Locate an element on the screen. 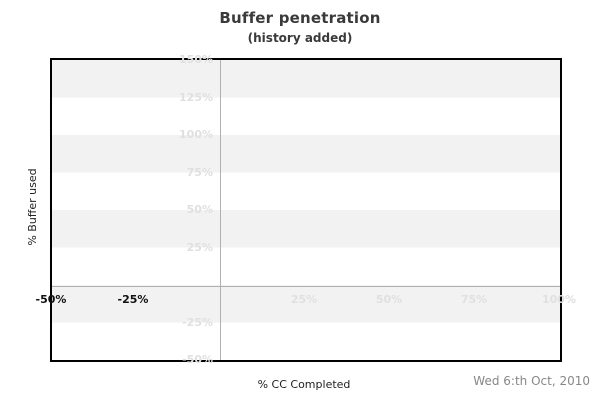 The width and height of the screenshot is (600, 400). y-tick-75: 75% is located at coordinates (199, 172).